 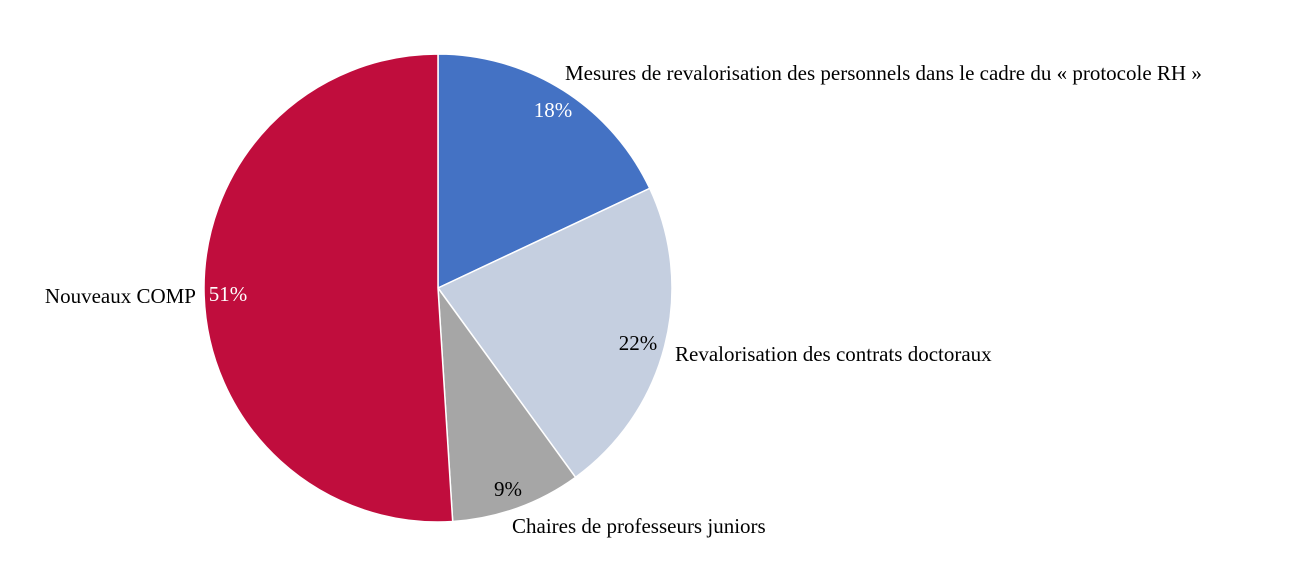 I want to click on value-label: 22%, so click(x=638, y=343).